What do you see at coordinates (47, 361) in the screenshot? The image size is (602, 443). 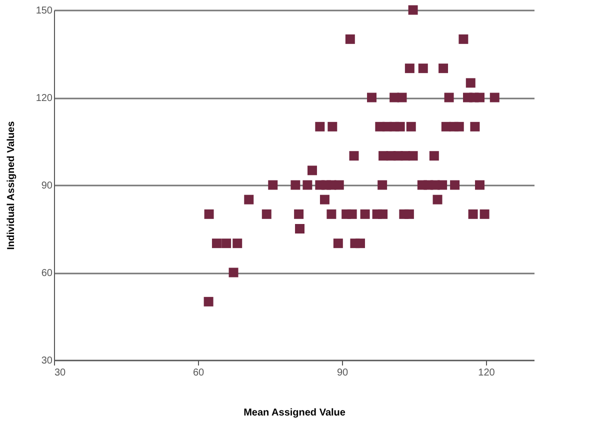 I see `y-tick-label: 30` at bounding box center [47, 361].